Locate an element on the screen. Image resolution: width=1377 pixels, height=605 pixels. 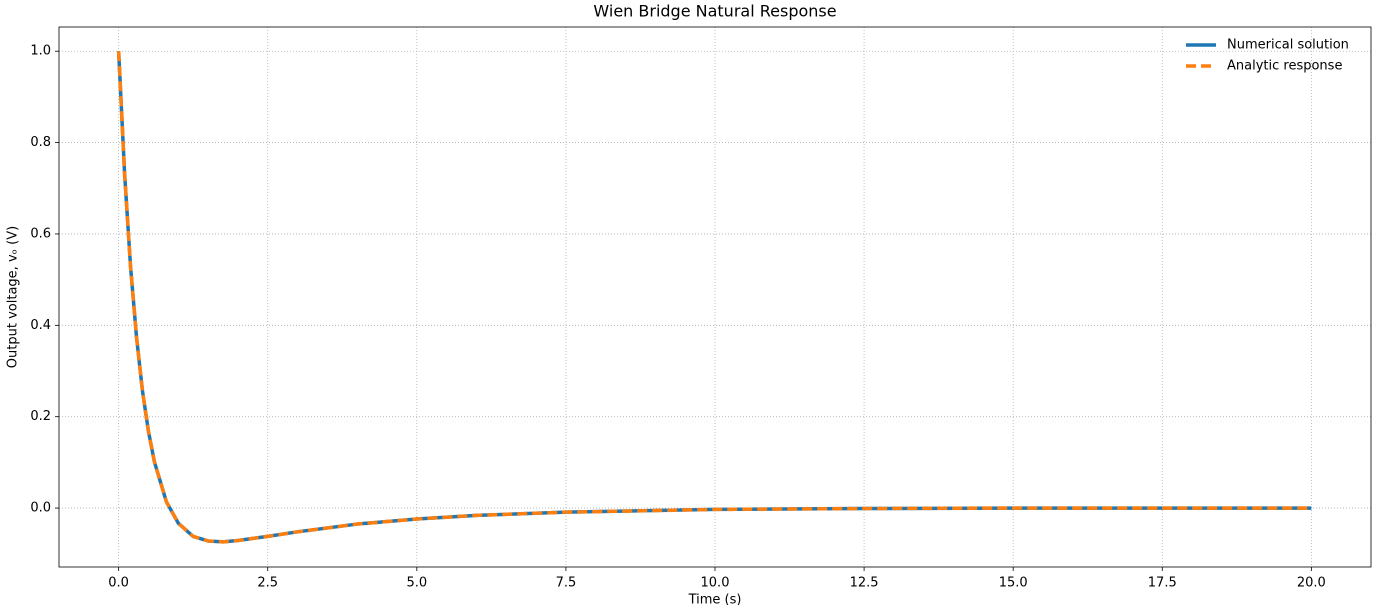
y-axis-label: Output voltage, vₒ (V) is located at coordinates (13, 297).